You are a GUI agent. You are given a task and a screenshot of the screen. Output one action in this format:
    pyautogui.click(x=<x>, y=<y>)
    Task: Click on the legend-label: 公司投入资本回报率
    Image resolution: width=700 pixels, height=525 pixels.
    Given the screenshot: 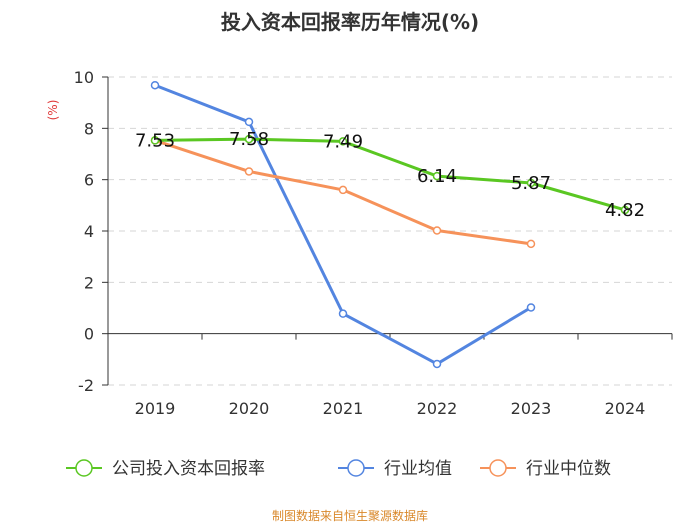 What is the action you would take?
    pyautogui.click(x=188, y=469)
    